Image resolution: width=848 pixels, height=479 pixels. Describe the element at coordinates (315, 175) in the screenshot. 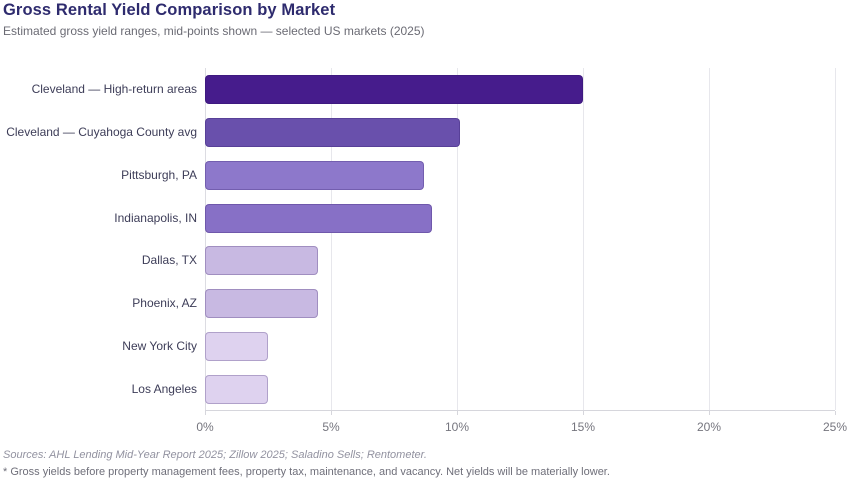

I see `bar-pittsburgh-pa` at that location.